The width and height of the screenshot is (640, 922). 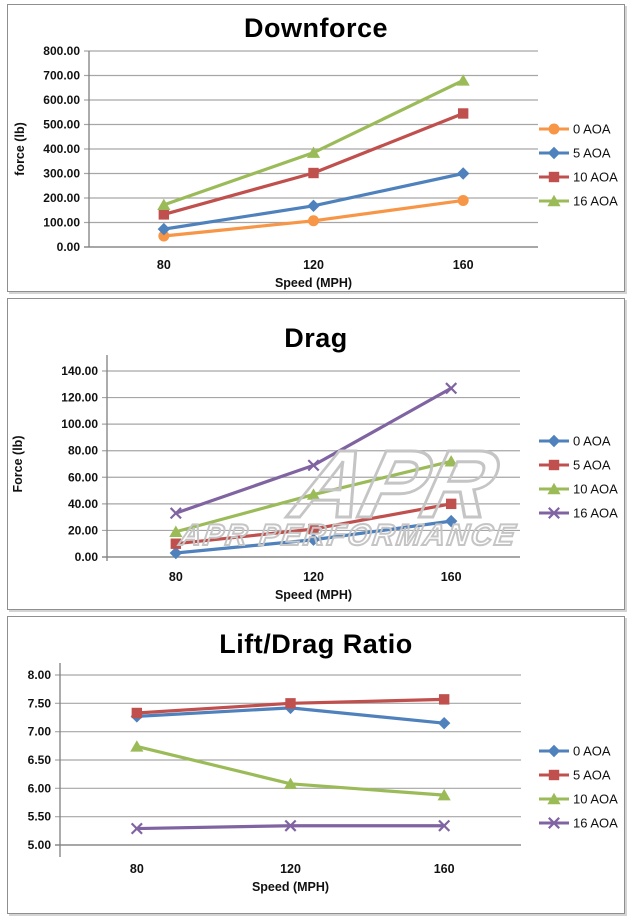 I want to click on y-tick-label: 700.00, so click(x=61, y=76).